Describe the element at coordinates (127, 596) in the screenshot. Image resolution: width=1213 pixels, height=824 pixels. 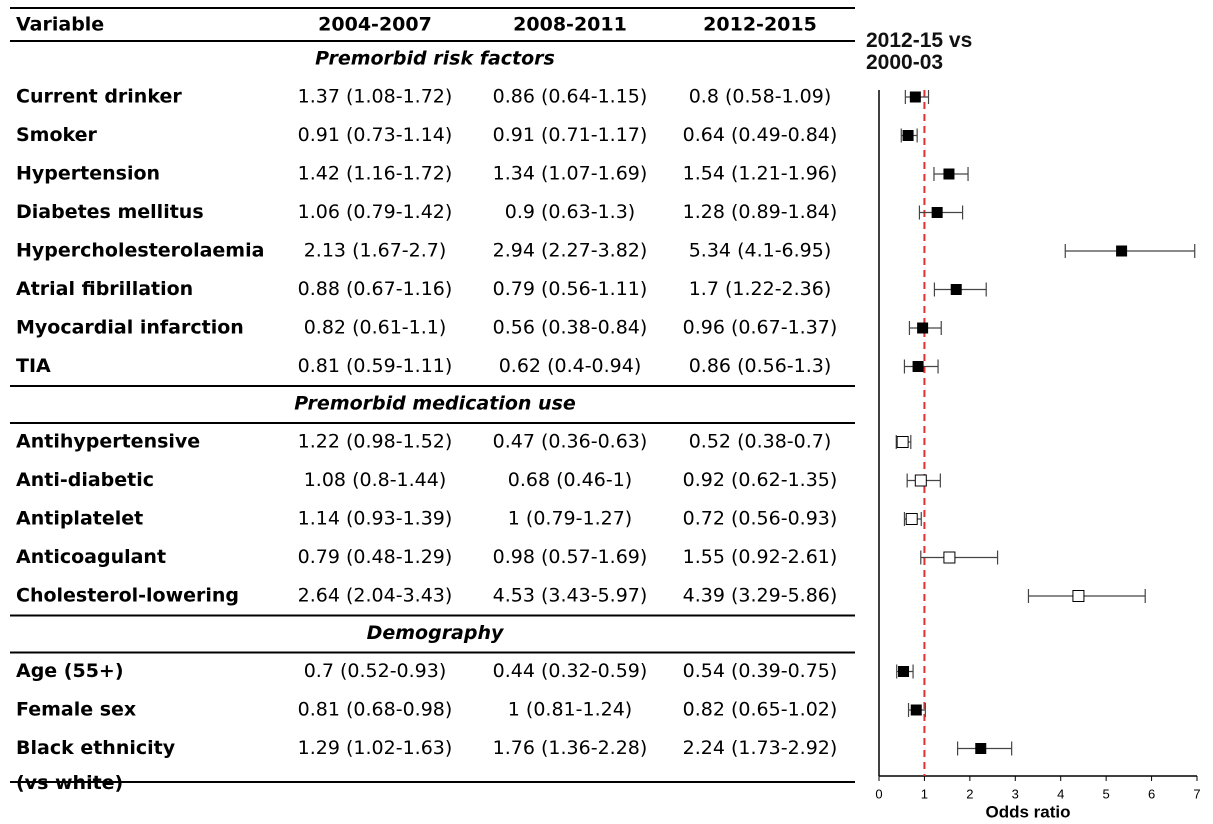
I see `row-label: Cholesterol-lowering` at that location.